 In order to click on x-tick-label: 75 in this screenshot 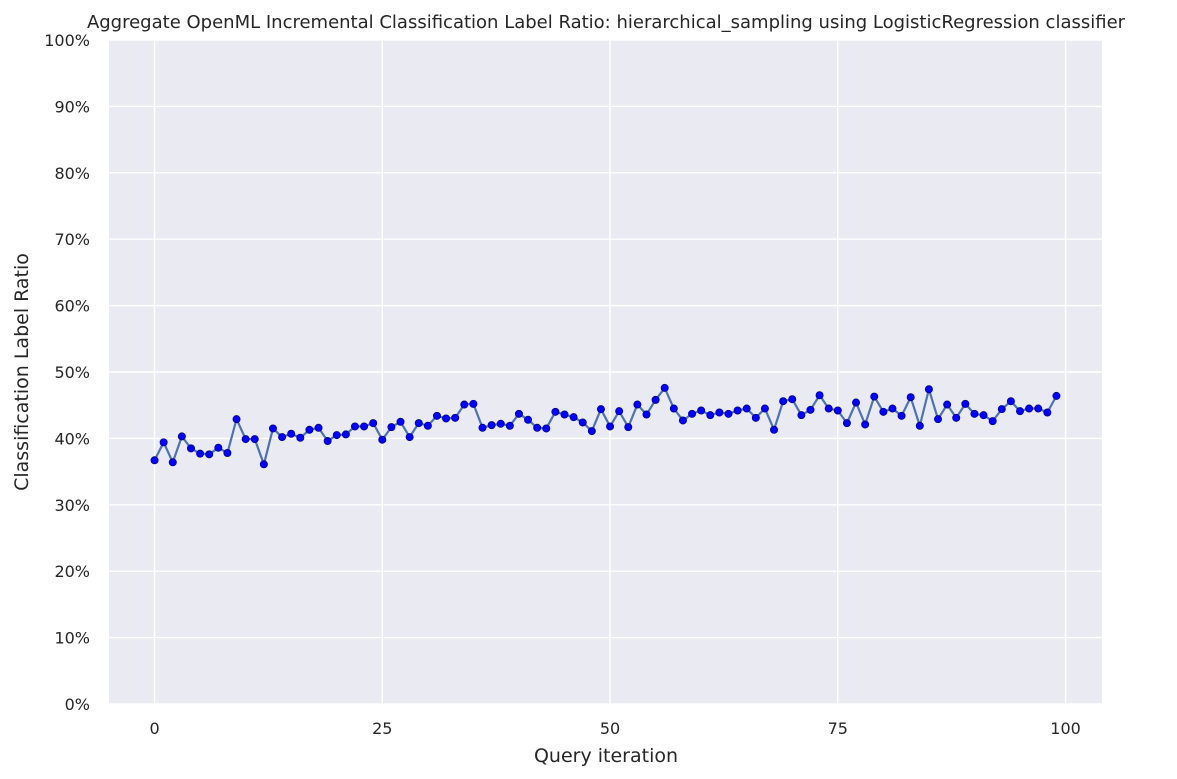, I will do `click(838, 728)`.